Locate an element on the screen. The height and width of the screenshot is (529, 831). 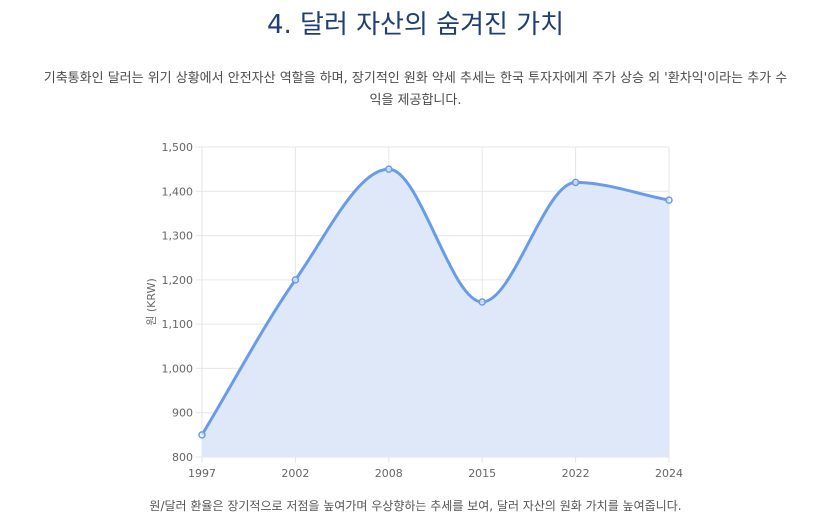
x-tick-label: 2015 is located at coordinates (482, 473).